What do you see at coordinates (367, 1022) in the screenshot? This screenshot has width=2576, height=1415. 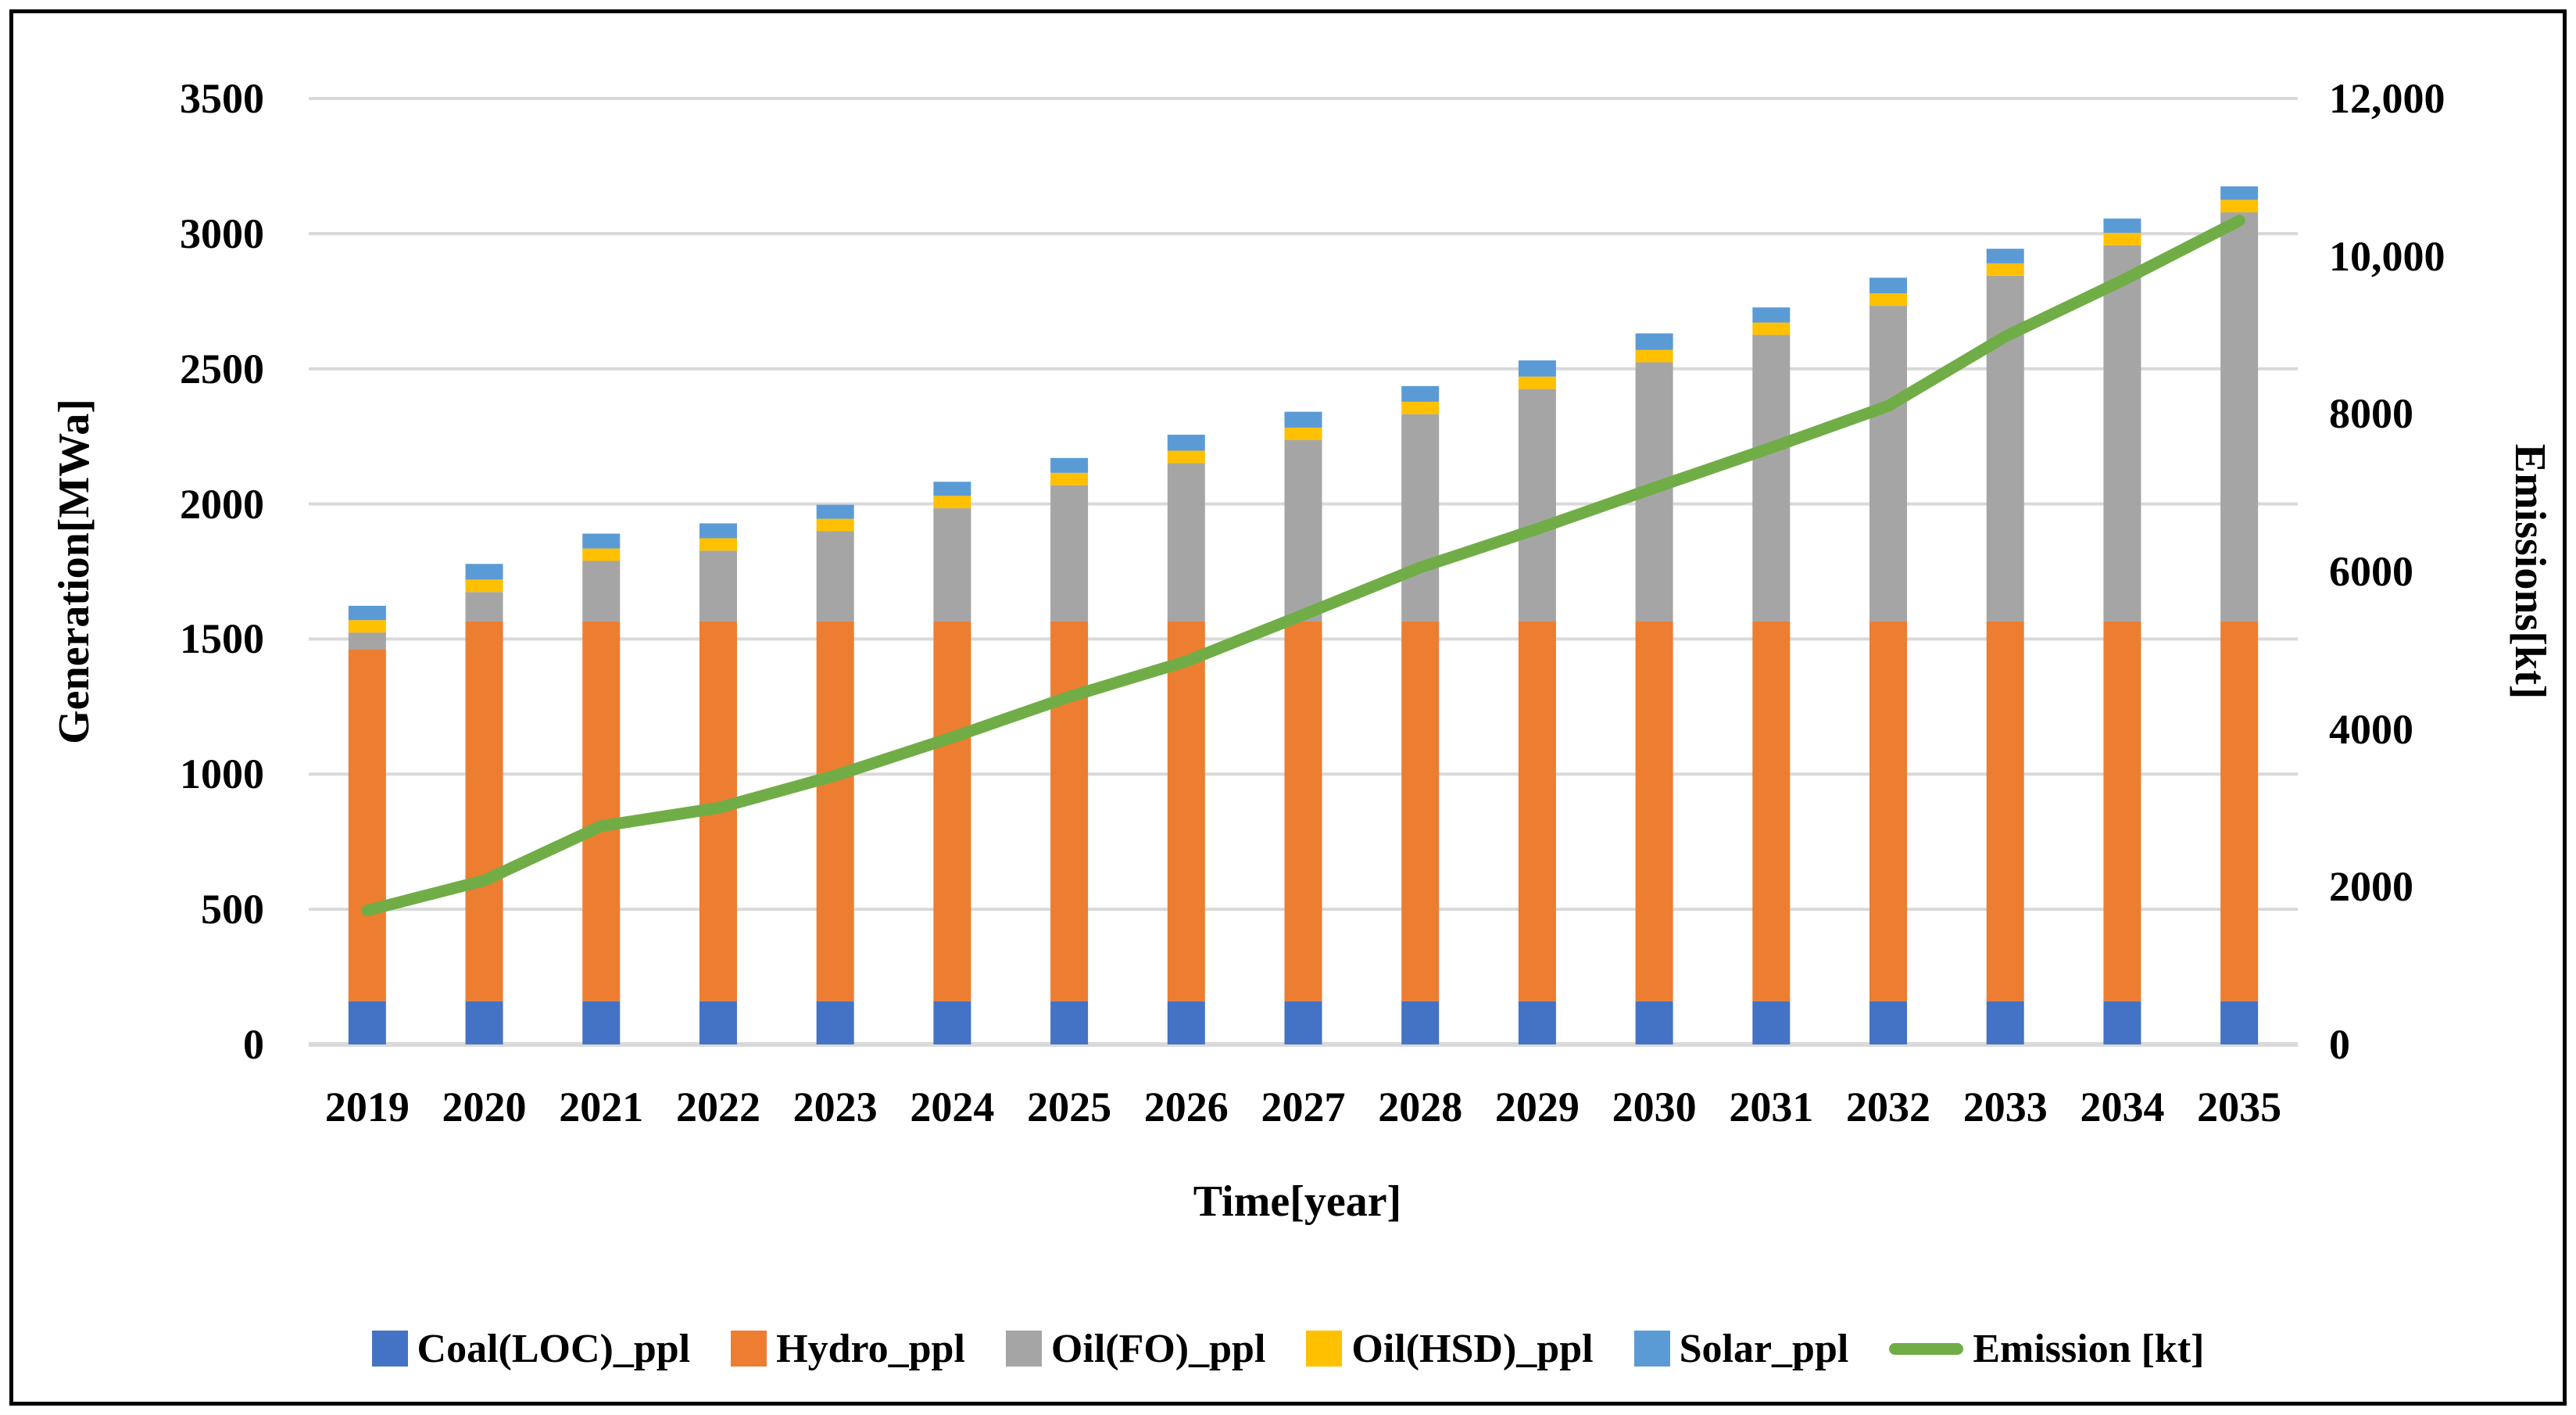 I see `bar-segment-Coal(LOC)_ppl-2019` at bounding box center [367, 1022].